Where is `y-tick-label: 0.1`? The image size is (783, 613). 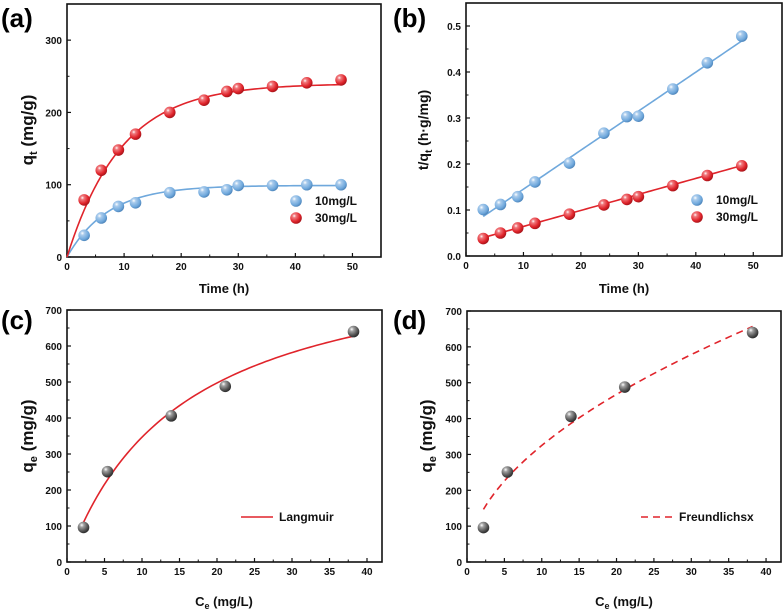 y-tick-label: 0.1 is located at coordinates (454, 211).